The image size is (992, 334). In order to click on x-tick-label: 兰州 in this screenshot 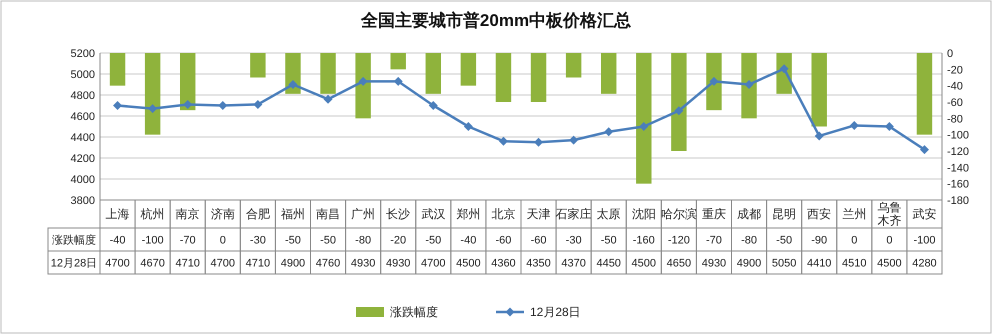, I will do `click(854, 214)`.